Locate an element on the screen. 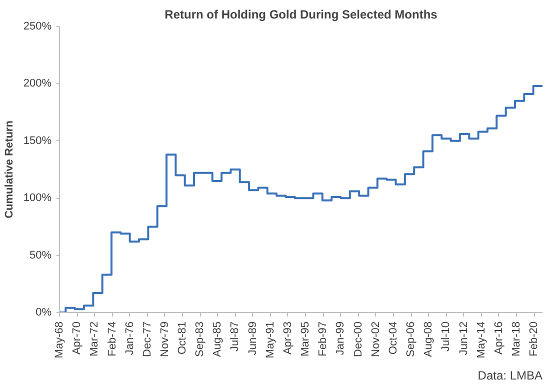 This screenshot has width=554, height=387. x-tick-label: Jun-12 is located at coordinates (464, 338).